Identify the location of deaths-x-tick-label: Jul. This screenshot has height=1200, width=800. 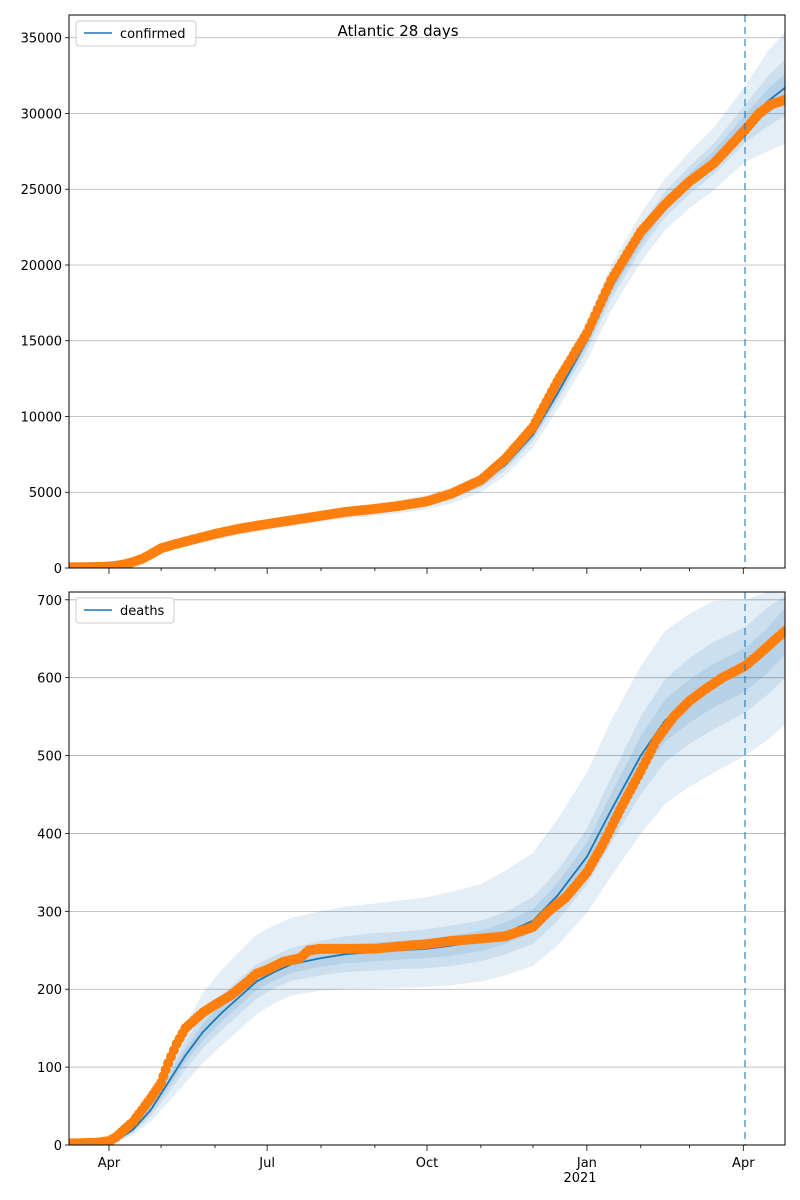
(266, 1163).